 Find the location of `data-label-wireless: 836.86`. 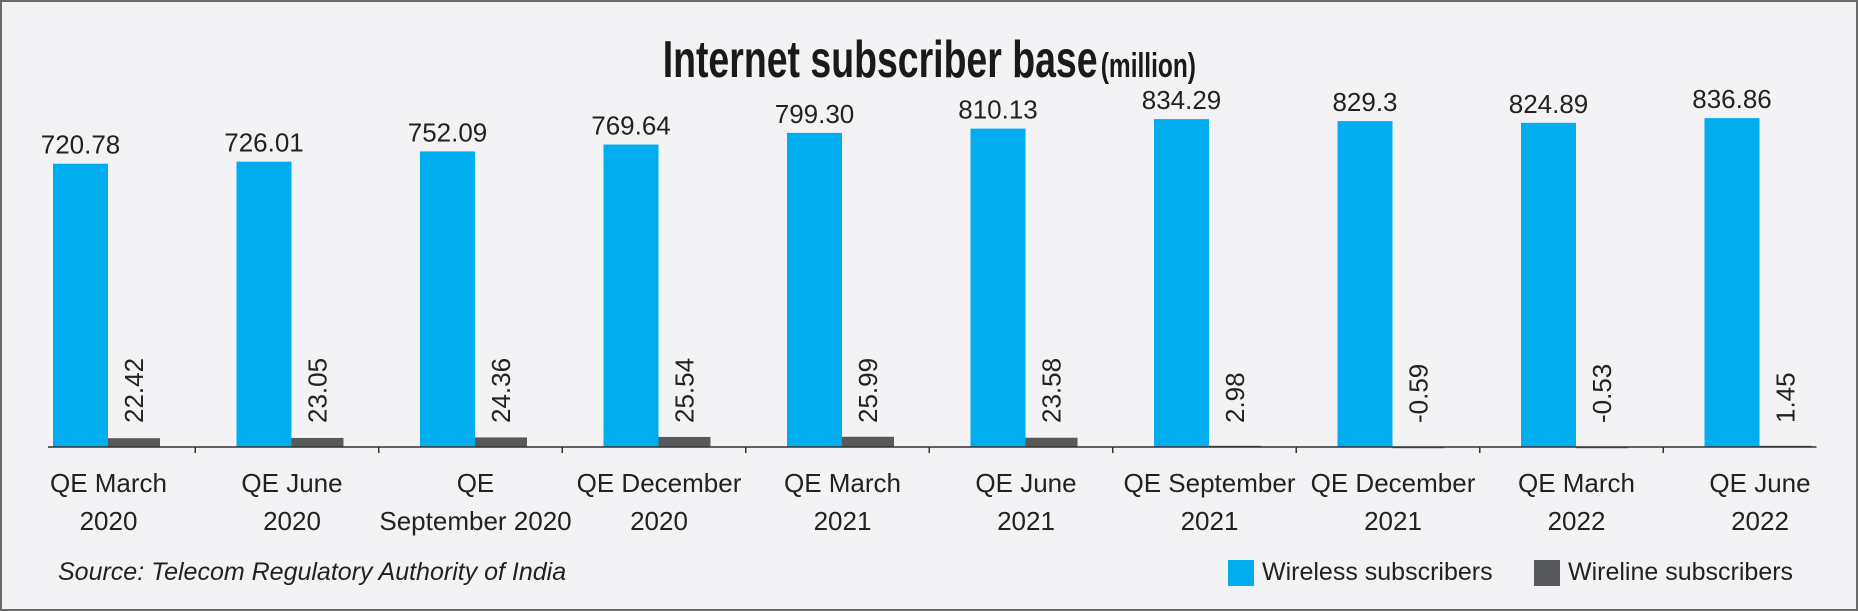

data-label-wireless: 836.86 is located at coordinates (1732, 99).